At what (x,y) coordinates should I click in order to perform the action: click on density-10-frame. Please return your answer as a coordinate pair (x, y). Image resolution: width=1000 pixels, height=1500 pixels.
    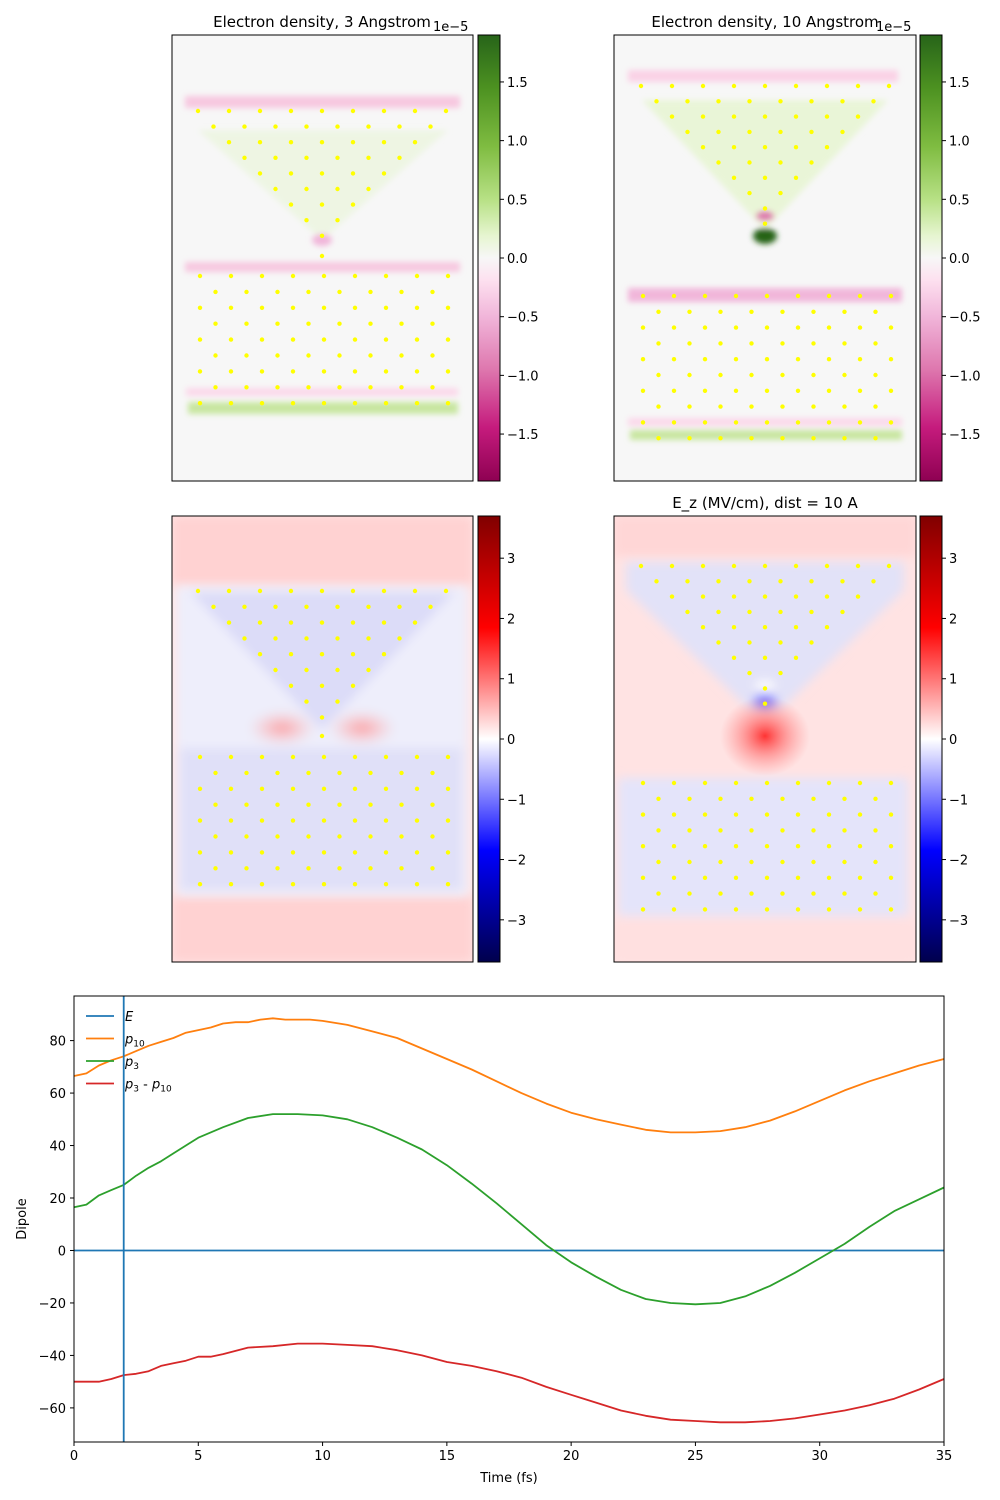
    Looking at the image, I should click on (765, 258).